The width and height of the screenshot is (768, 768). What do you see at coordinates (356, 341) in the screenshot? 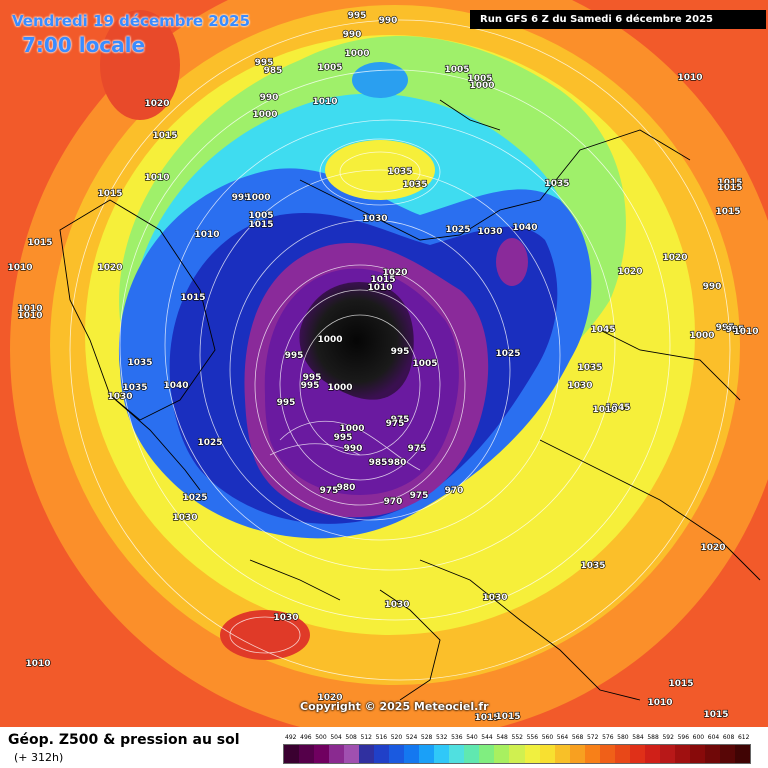
I see `zone-core-low` at bounding box center [356, 341].